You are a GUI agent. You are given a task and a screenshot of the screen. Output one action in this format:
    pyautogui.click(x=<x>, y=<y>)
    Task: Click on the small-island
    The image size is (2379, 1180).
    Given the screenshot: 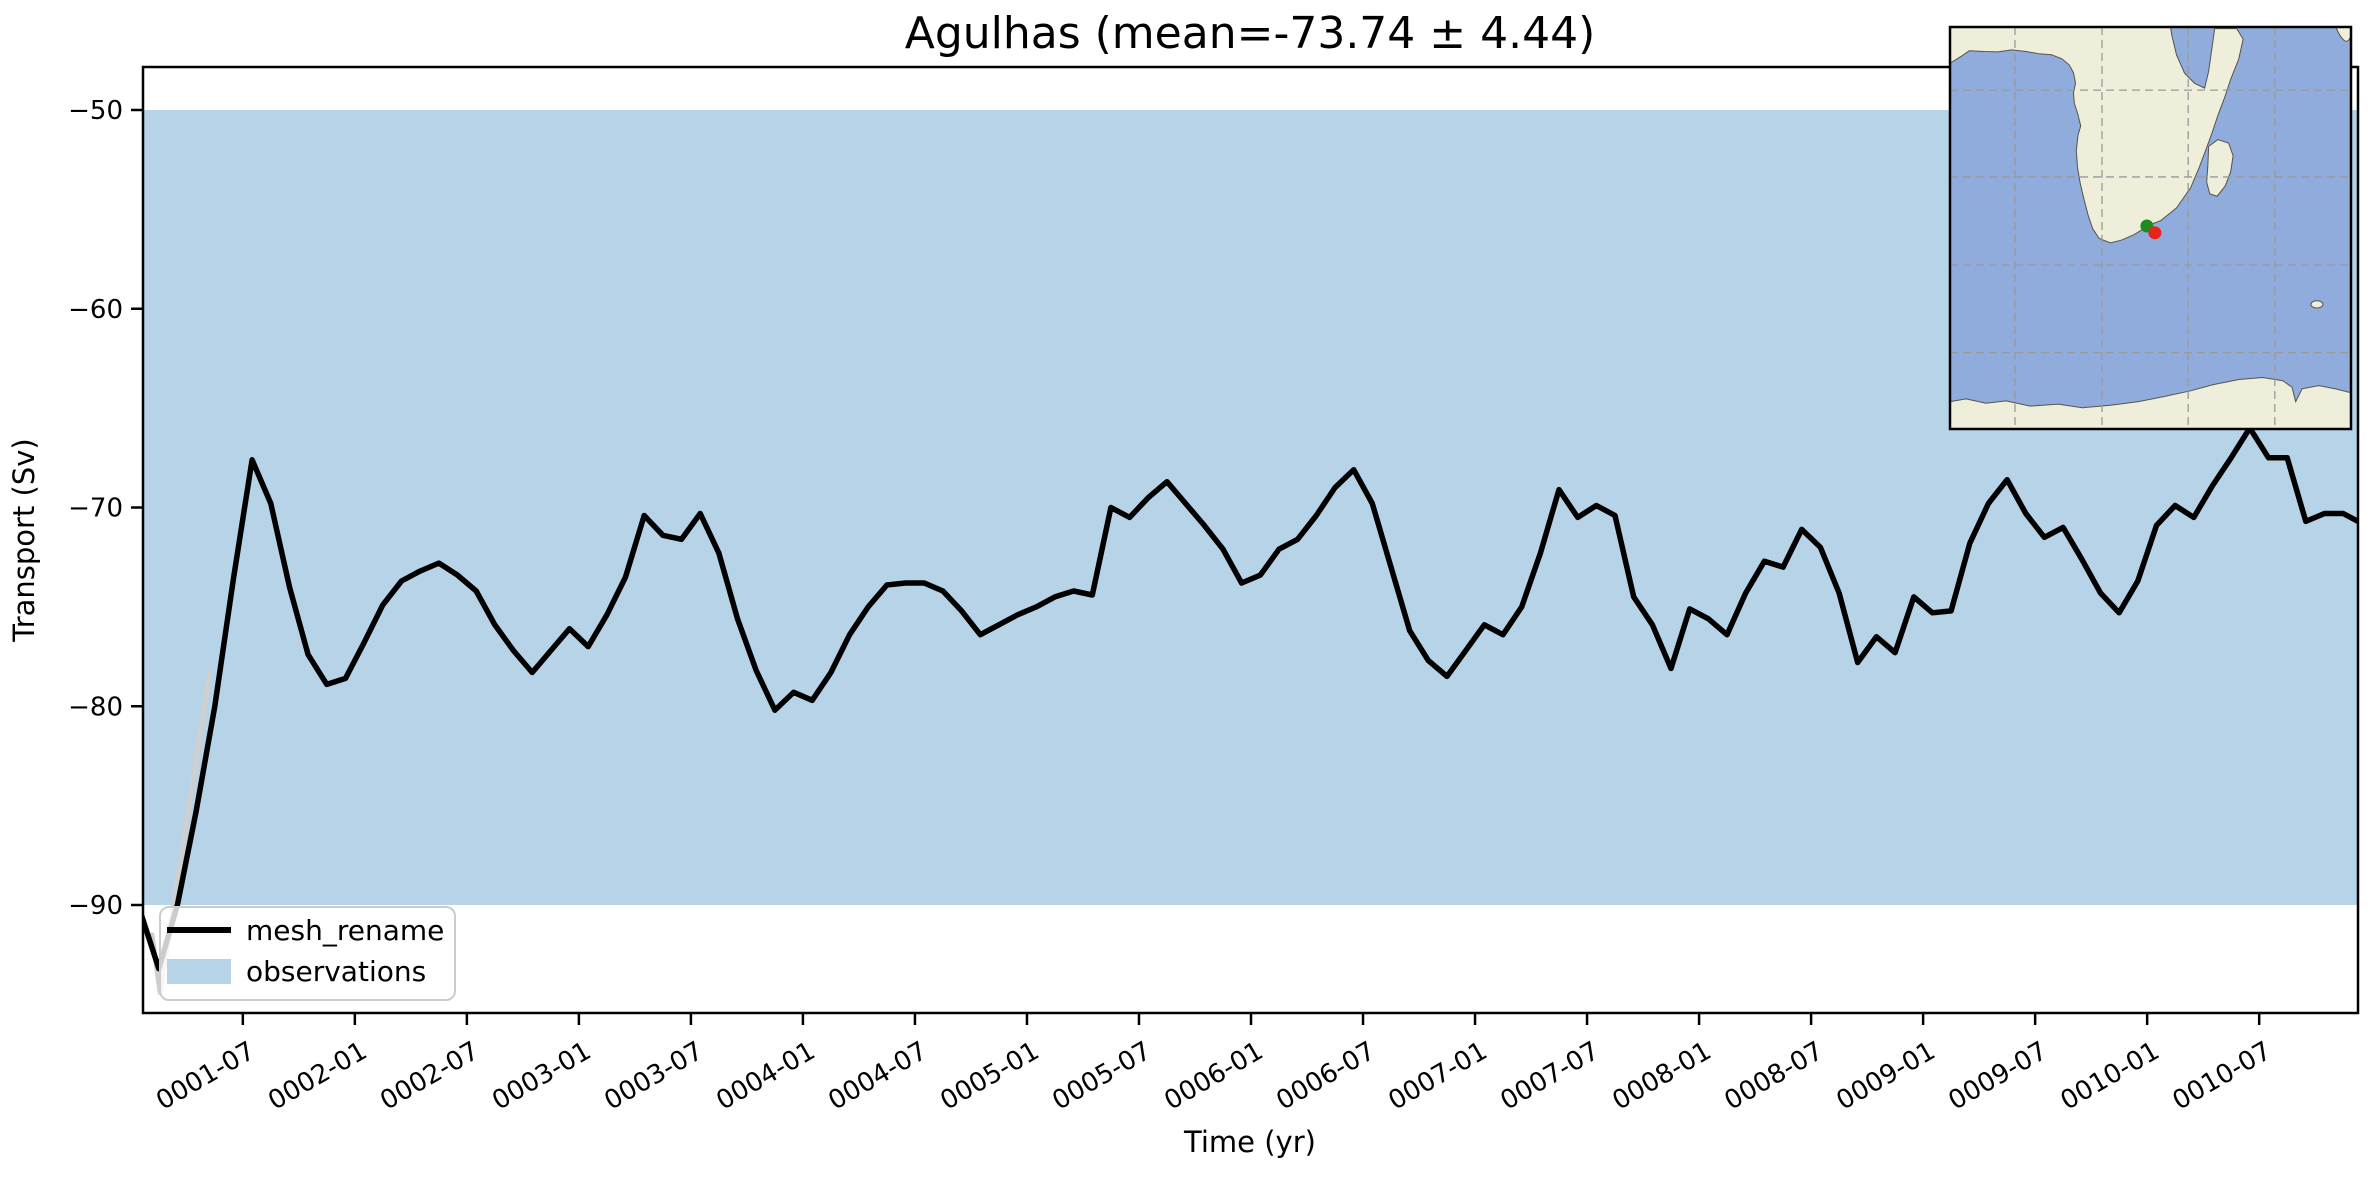 What is the action you would take?
    pyautogui.click(x=2317, y=304)
    